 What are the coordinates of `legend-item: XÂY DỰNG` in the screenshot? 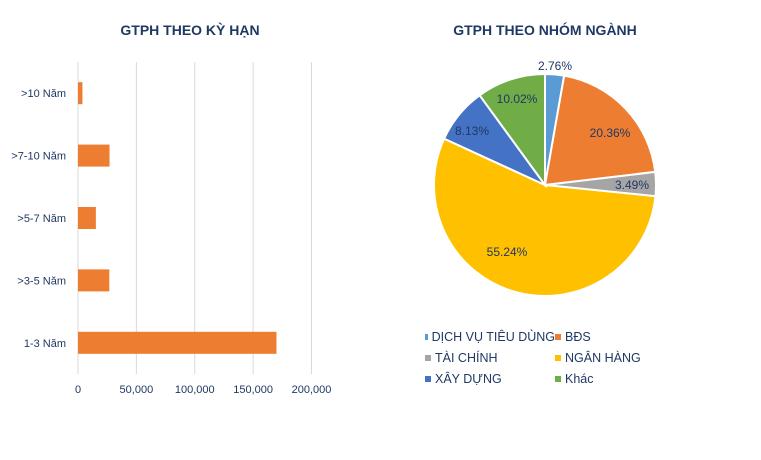 It's located at (490, 379).